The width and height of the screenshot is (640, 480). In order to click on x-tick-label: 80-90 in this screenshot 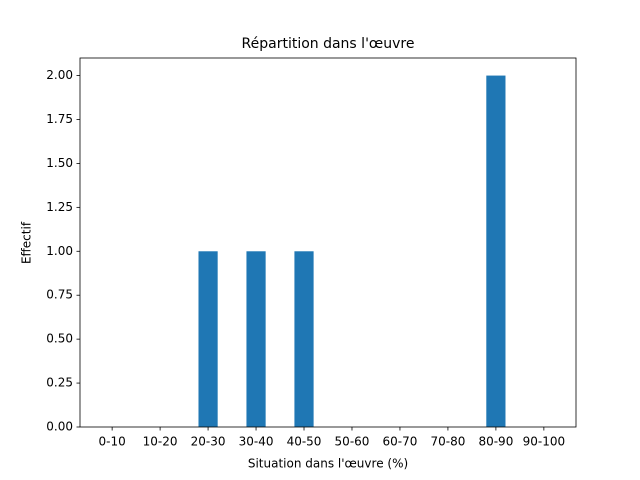, I will do `click(495, 442)`.